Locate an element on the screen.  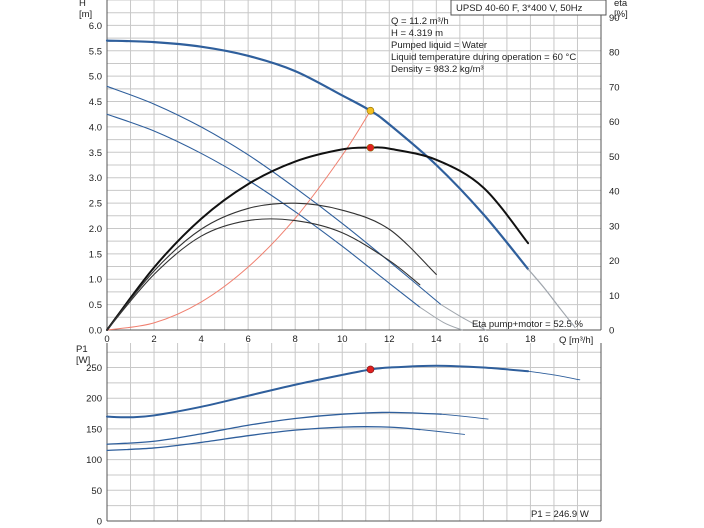
y-tick-label-p1: 0 is located at coordinates (99, 522).